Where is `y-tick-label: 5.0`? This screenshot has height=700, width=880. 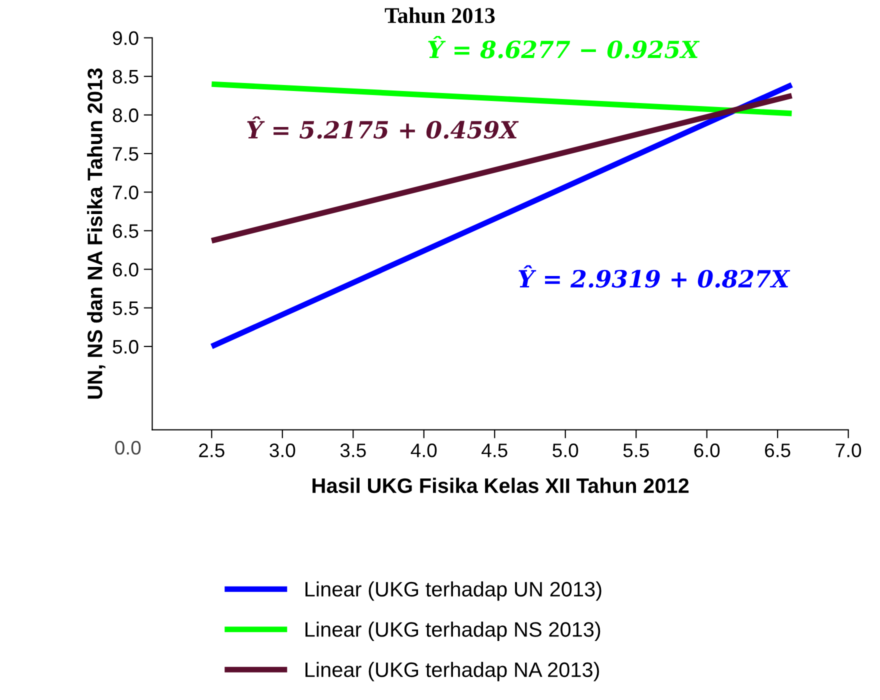 y-tick-label: 5.0 is located at coordinates (125, 347).